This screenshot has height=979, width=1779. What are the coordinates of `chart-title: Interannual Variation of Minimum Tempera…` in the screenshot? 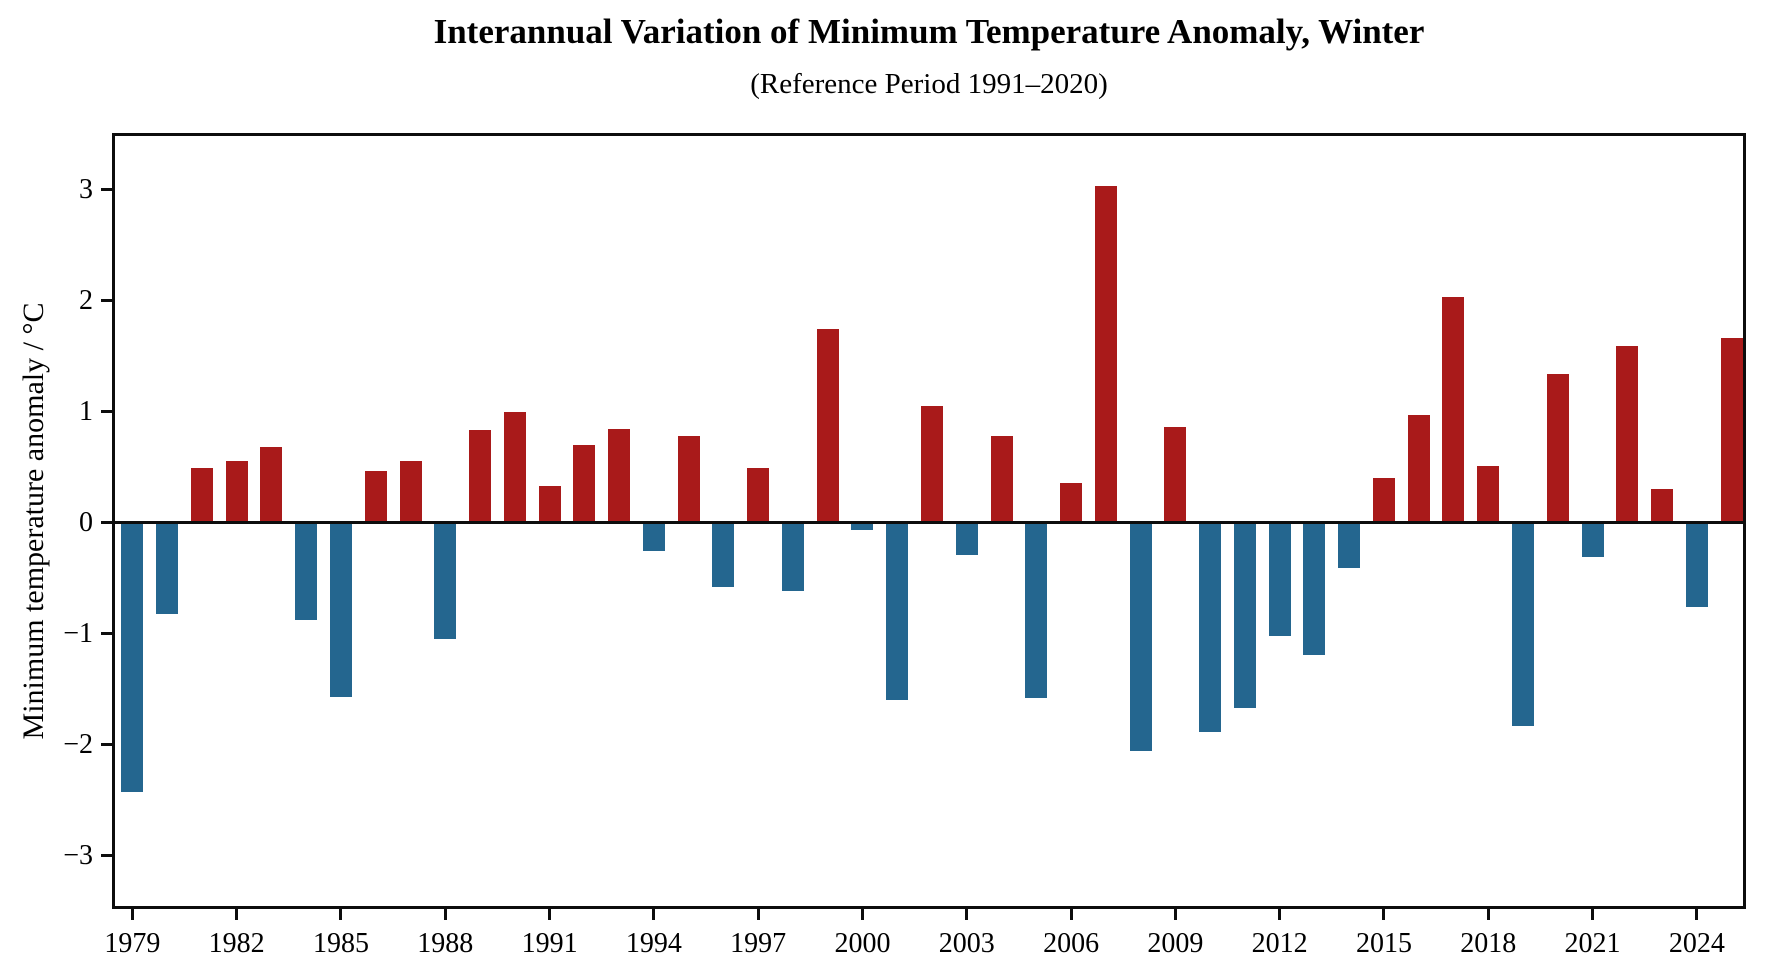 It's located at (929, 31).